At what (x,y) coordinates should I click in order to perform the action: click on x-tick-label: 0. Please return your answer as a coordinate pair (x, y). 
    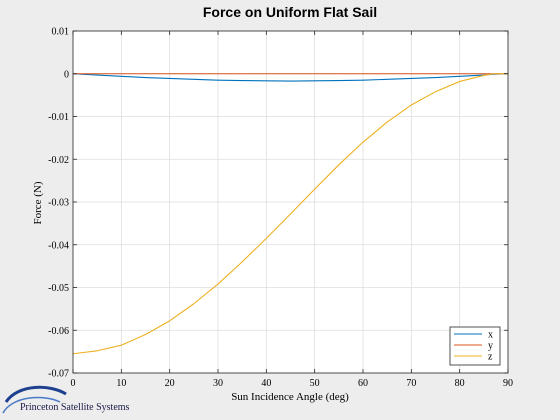
    Looking at the image, I should click on (73, 383).